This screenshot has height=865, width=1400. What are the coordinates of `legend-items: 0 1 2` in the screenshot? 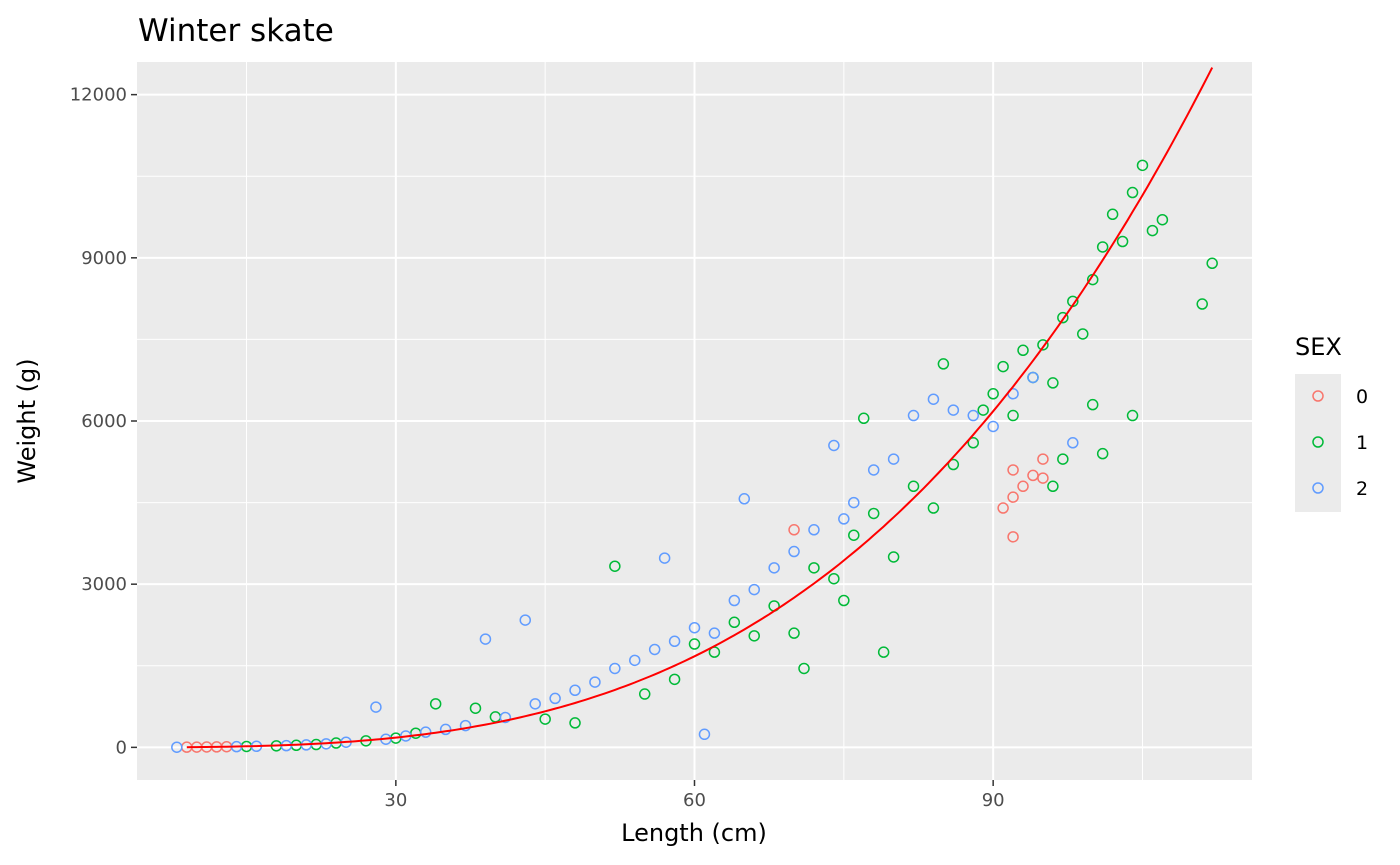 It's located at (1340, 443).